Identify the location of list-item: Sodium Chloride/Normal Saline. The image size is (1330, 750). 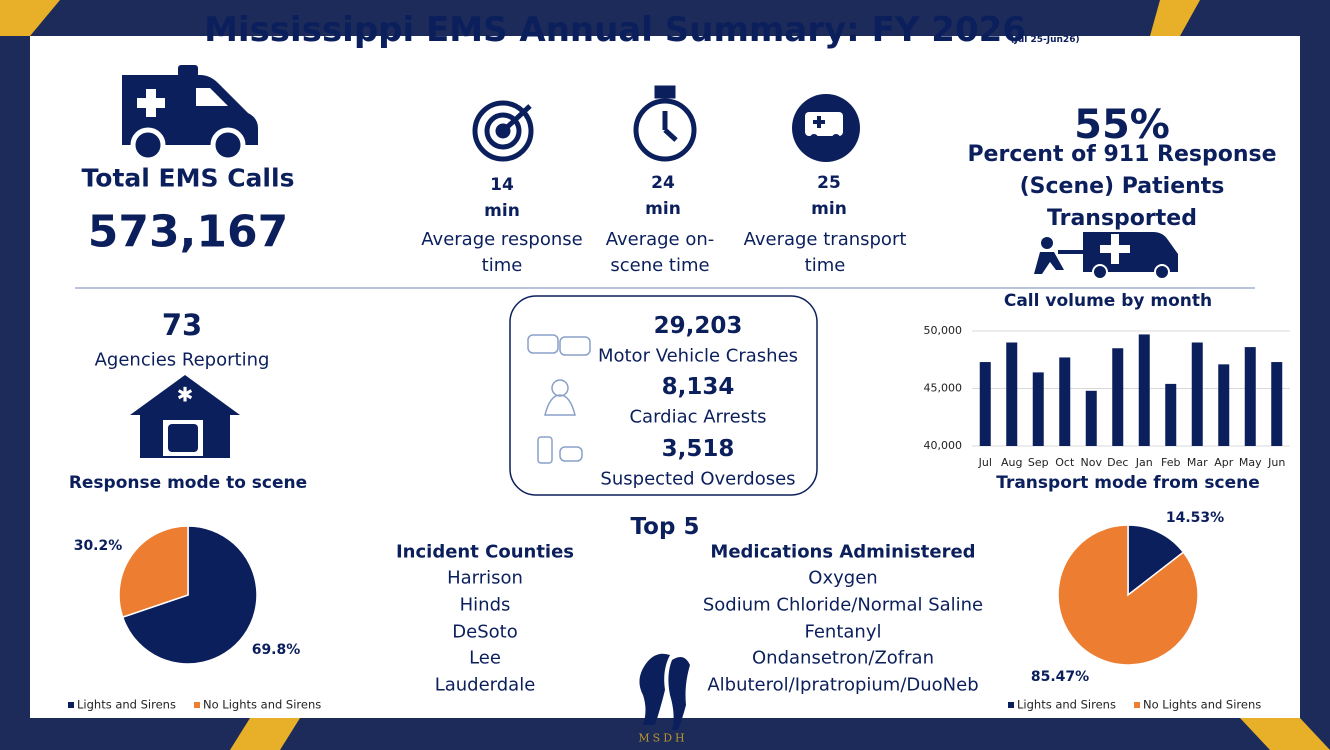
(843, 605).